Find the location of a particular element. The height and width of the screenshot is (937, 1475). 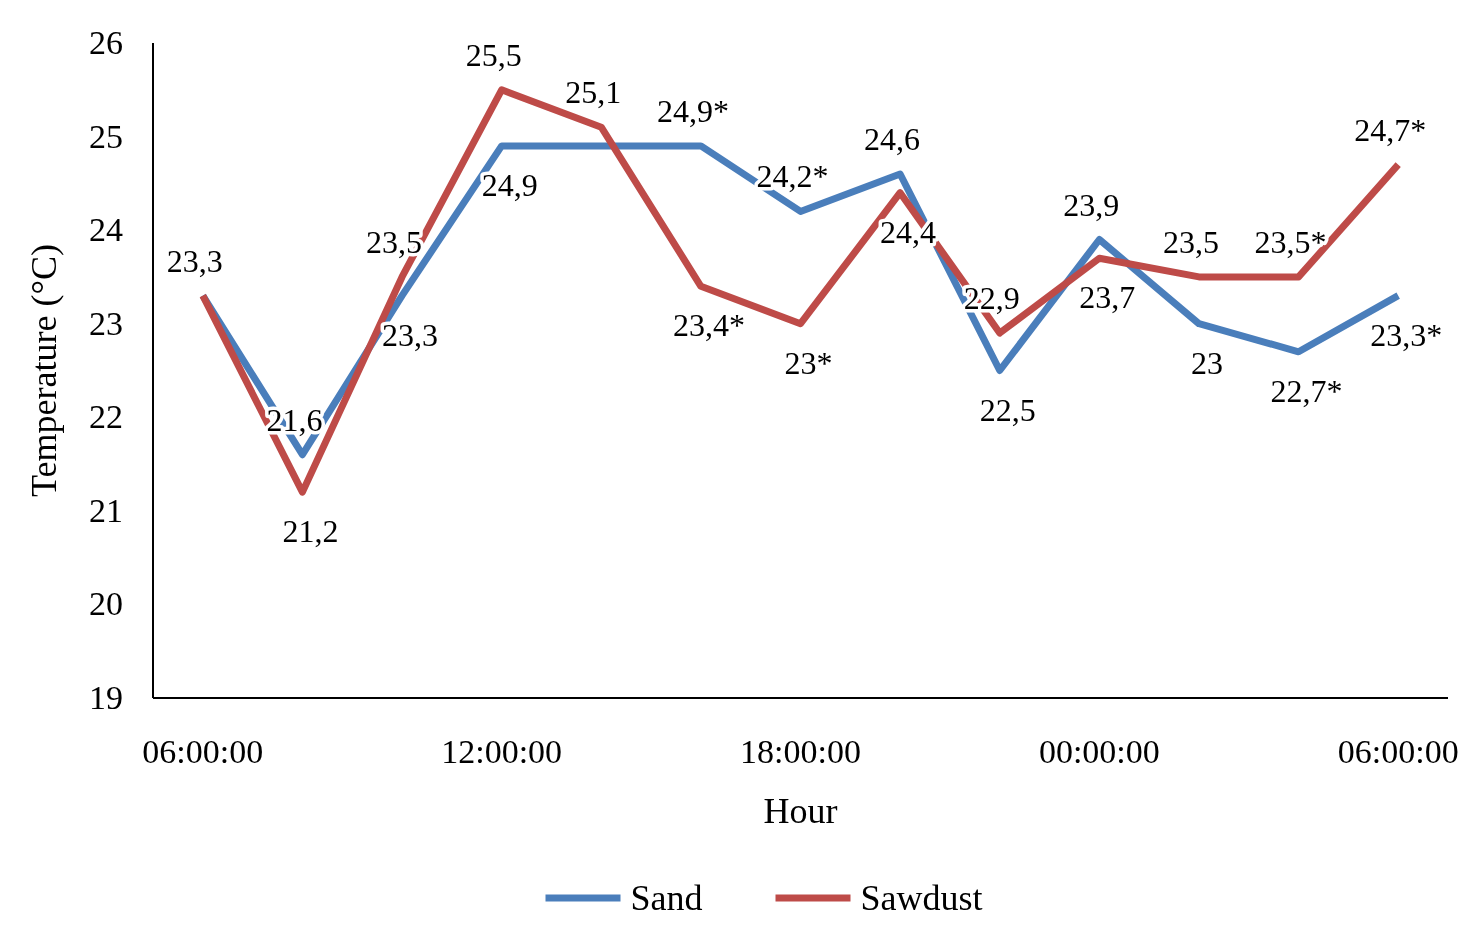

data-label: 24,2* is located at coordinates (792, 176).